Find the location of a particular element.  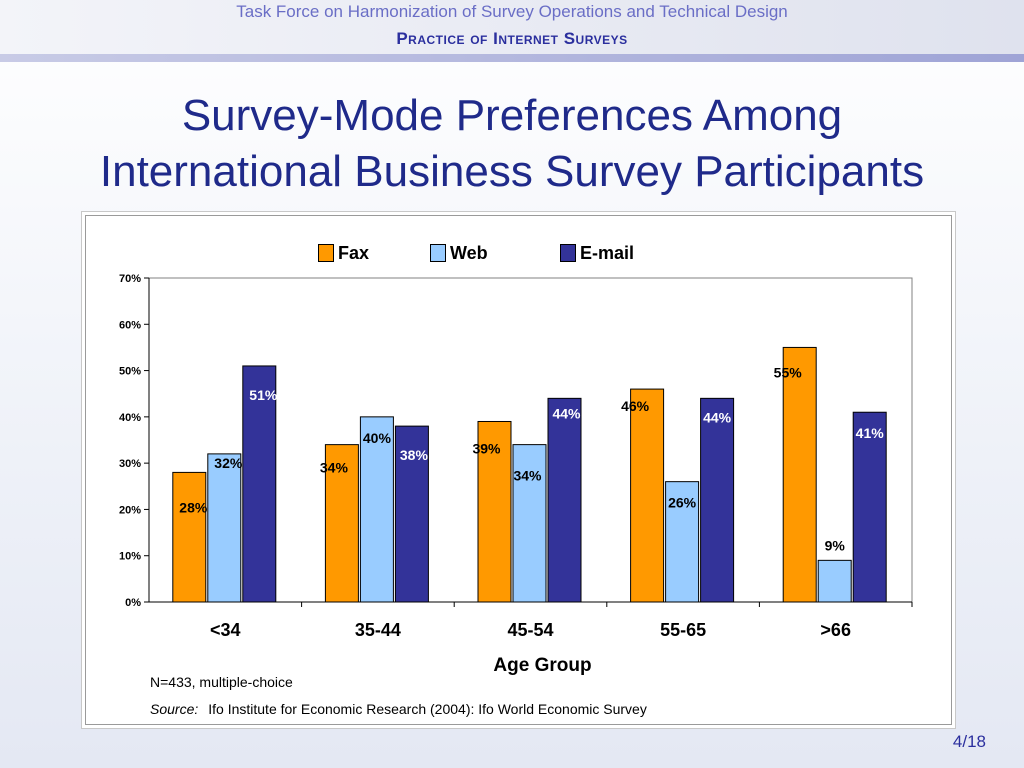

legend-item-web: Web is located at coordinates (459, 253).